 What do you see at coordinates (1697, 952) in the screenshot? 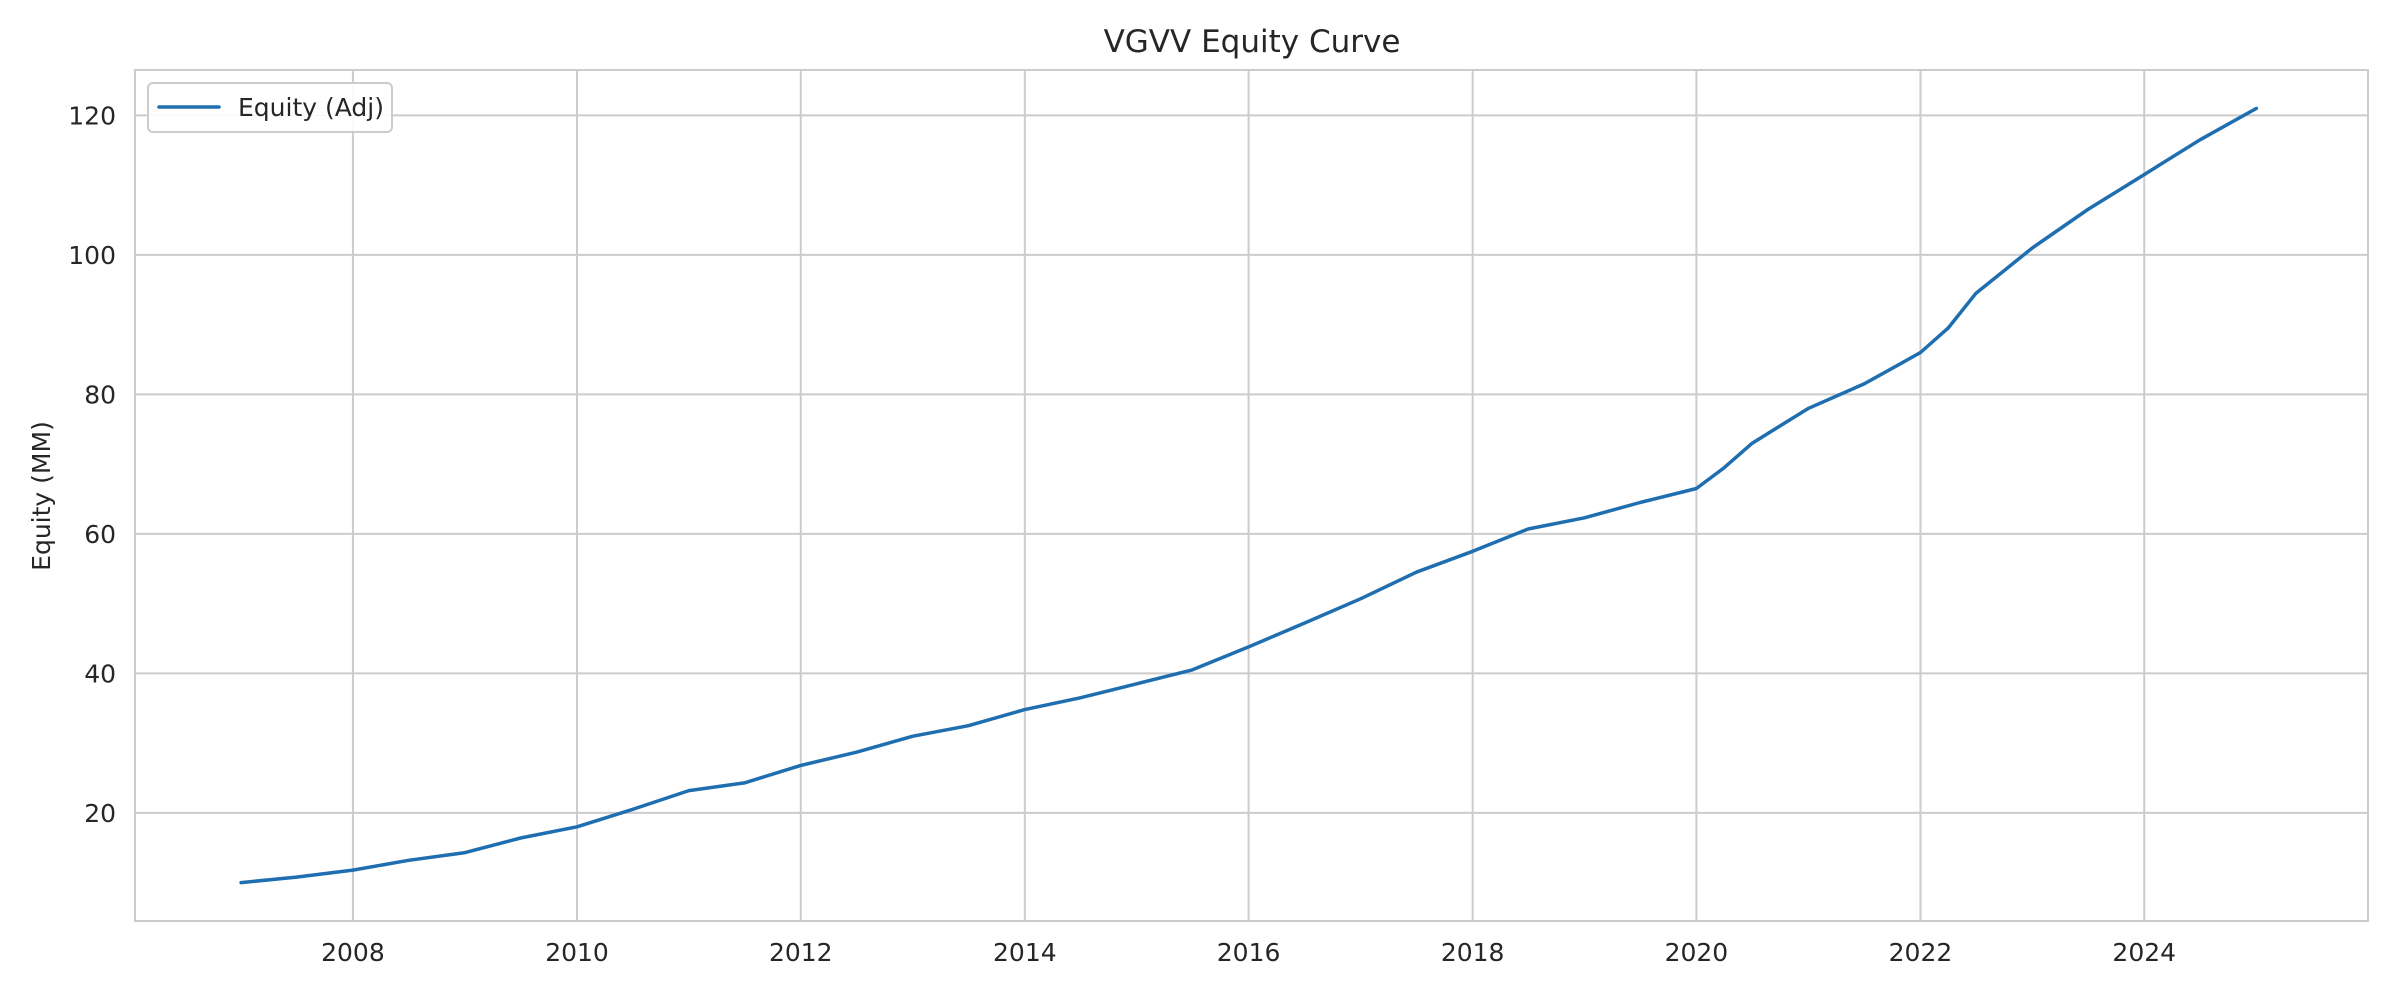
I see `x-tick-label-2020: 2020` at bounding box center [1697, 952].